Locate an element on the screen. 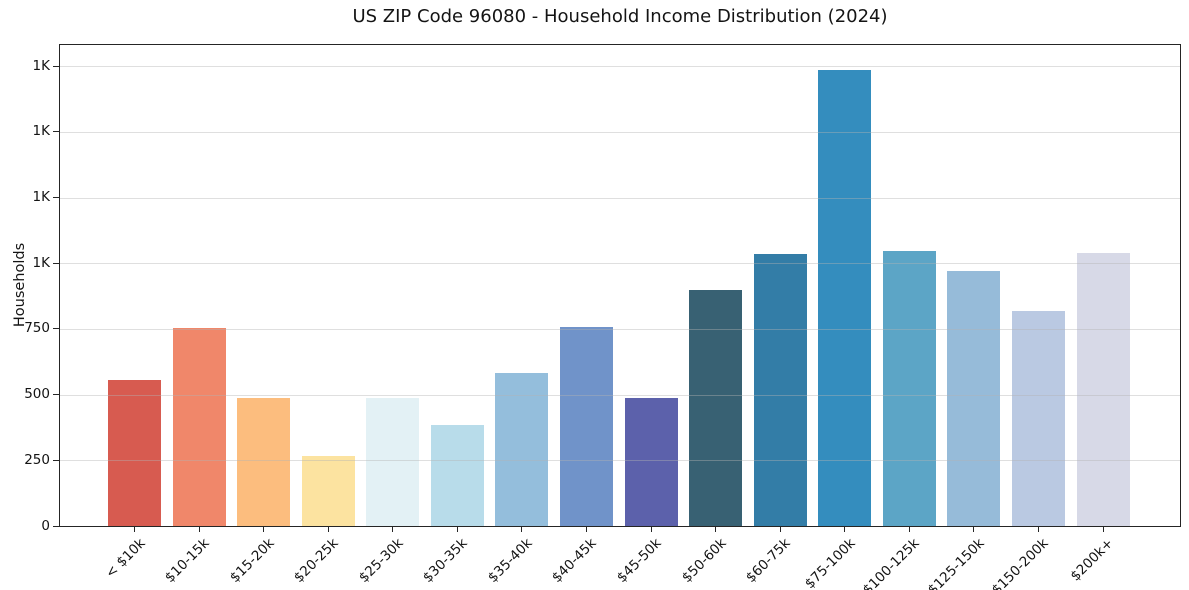 The width and height of the screenshot is (1189, 590). bar--50-60k is located at coordinates (716, 408).